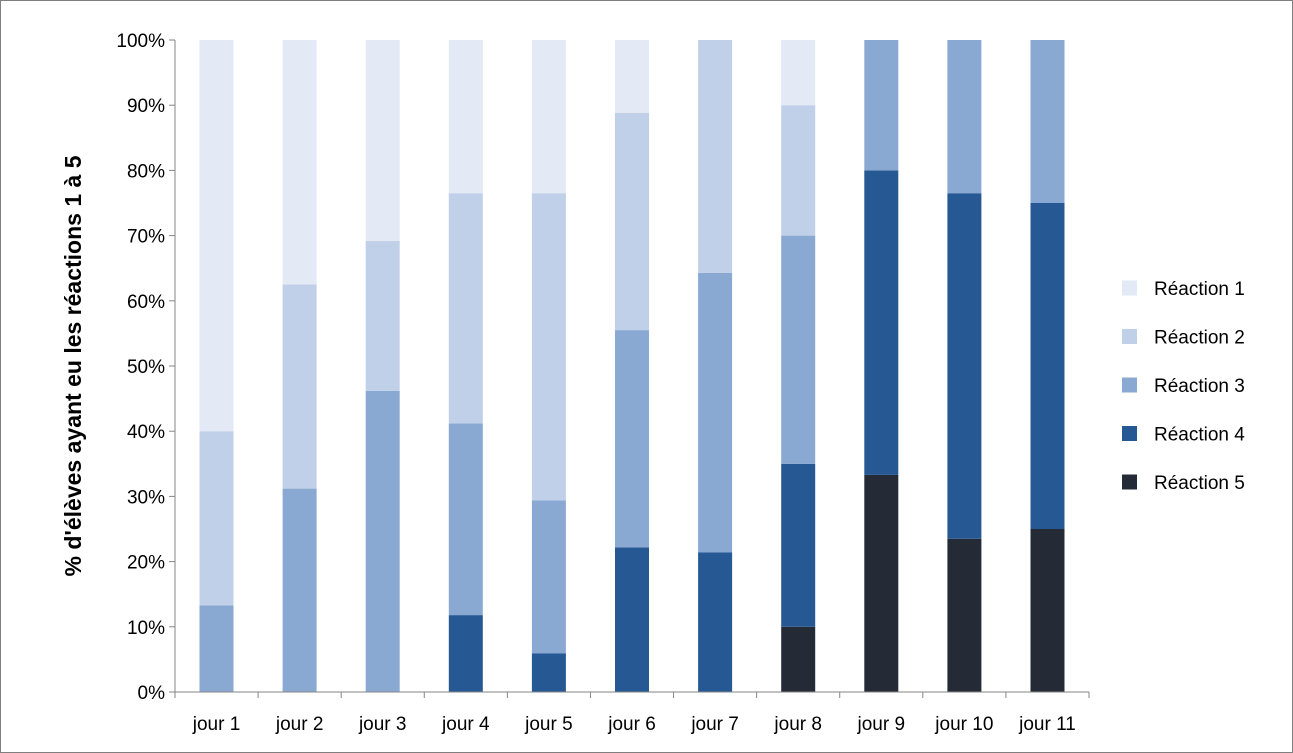 This screenshot has width=1293, height=753. I want to click on x-tick-label: jour 7, so click(714, 724).